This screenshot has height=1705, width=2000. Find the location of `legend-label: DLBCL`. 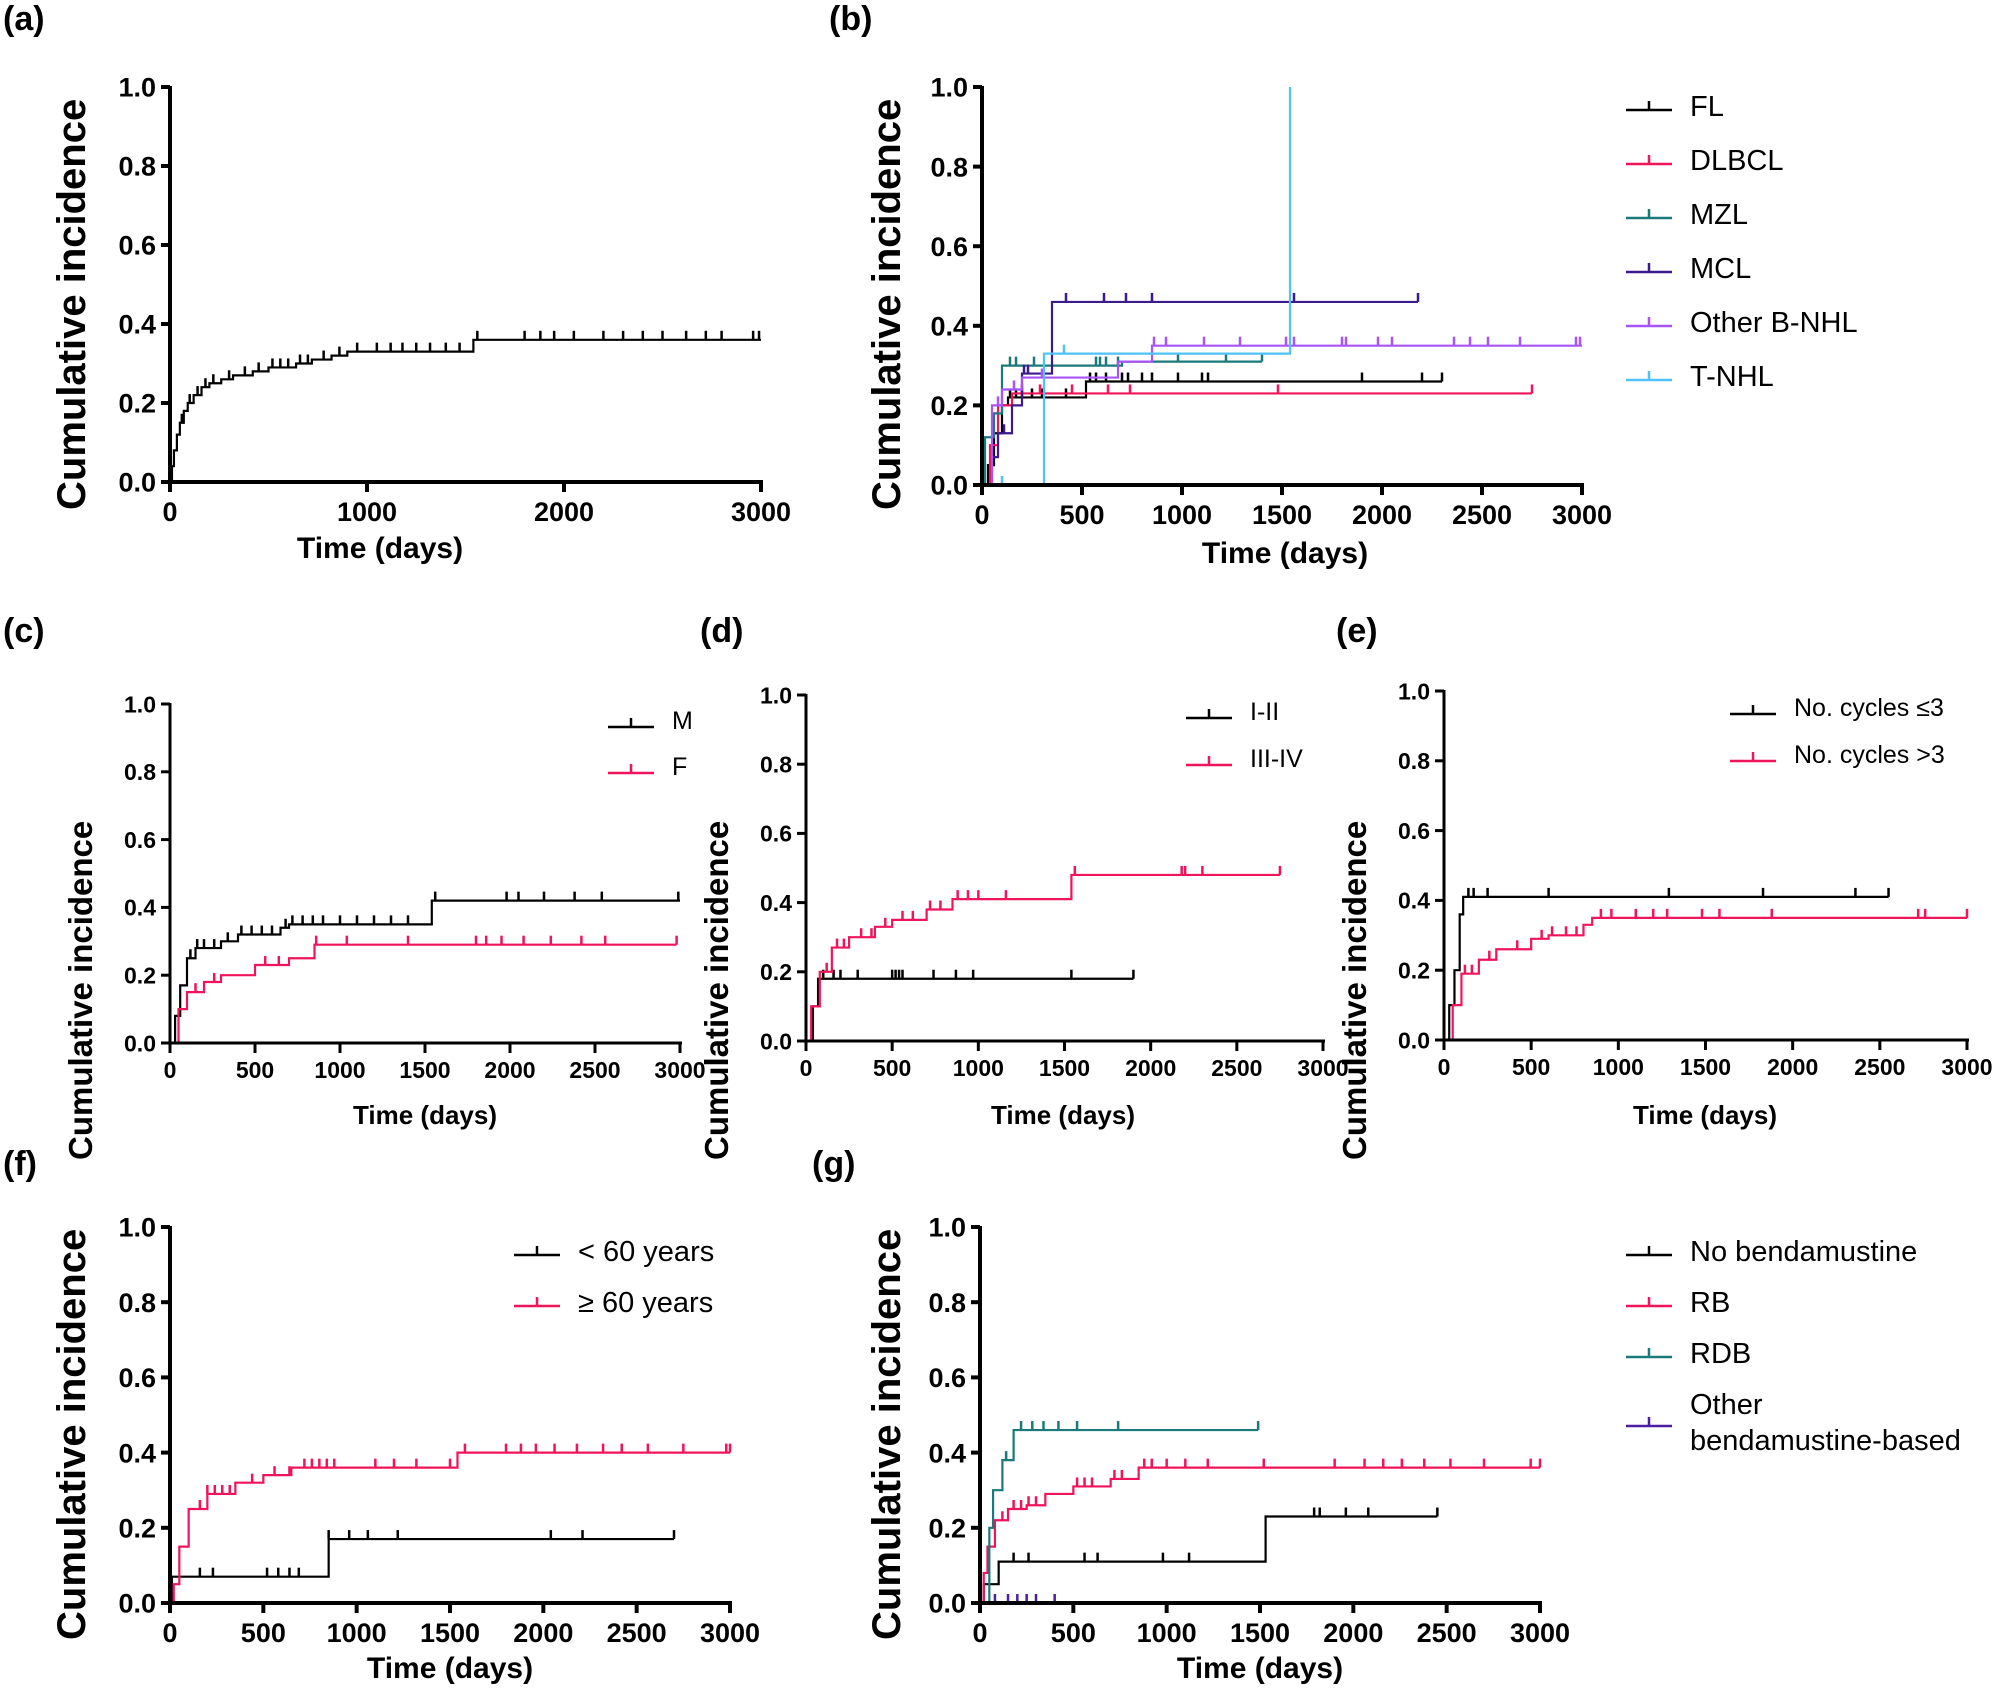

legend-label: DLBCL is located at coordinates (1737, 161).